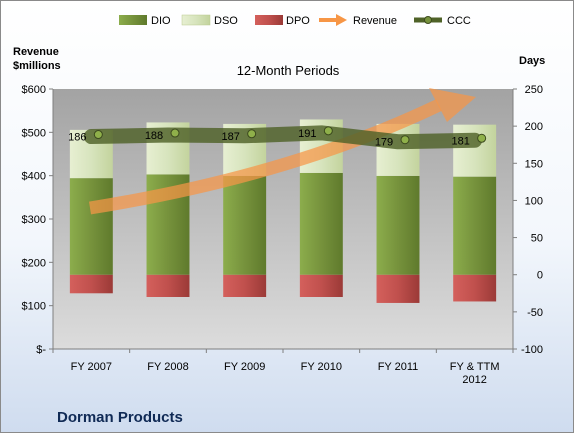 This screenshot has width=574, height=433. Describe the element at coordinates (428, 20) in the screenshot. I see `legend-swatch-ccc` at that location.